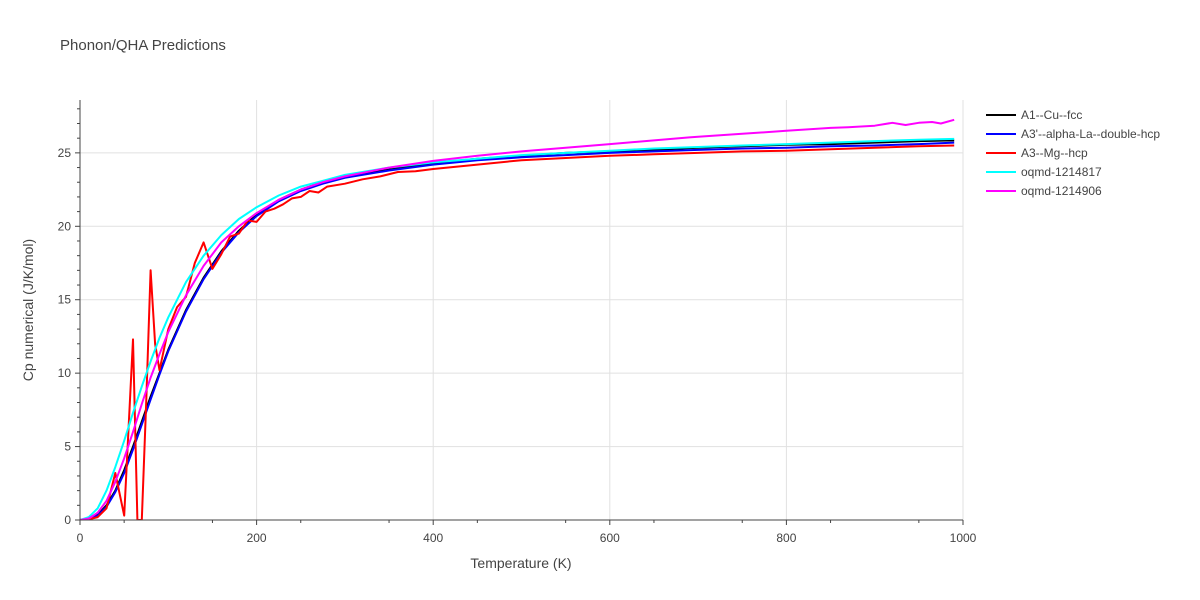 Image resolution: width=1200 pixels, height=600 pixels. What do you see at coordinates (65, 300) in the screenshot?
I see `y-tick-label: 15` at bounding box center [65, 300].